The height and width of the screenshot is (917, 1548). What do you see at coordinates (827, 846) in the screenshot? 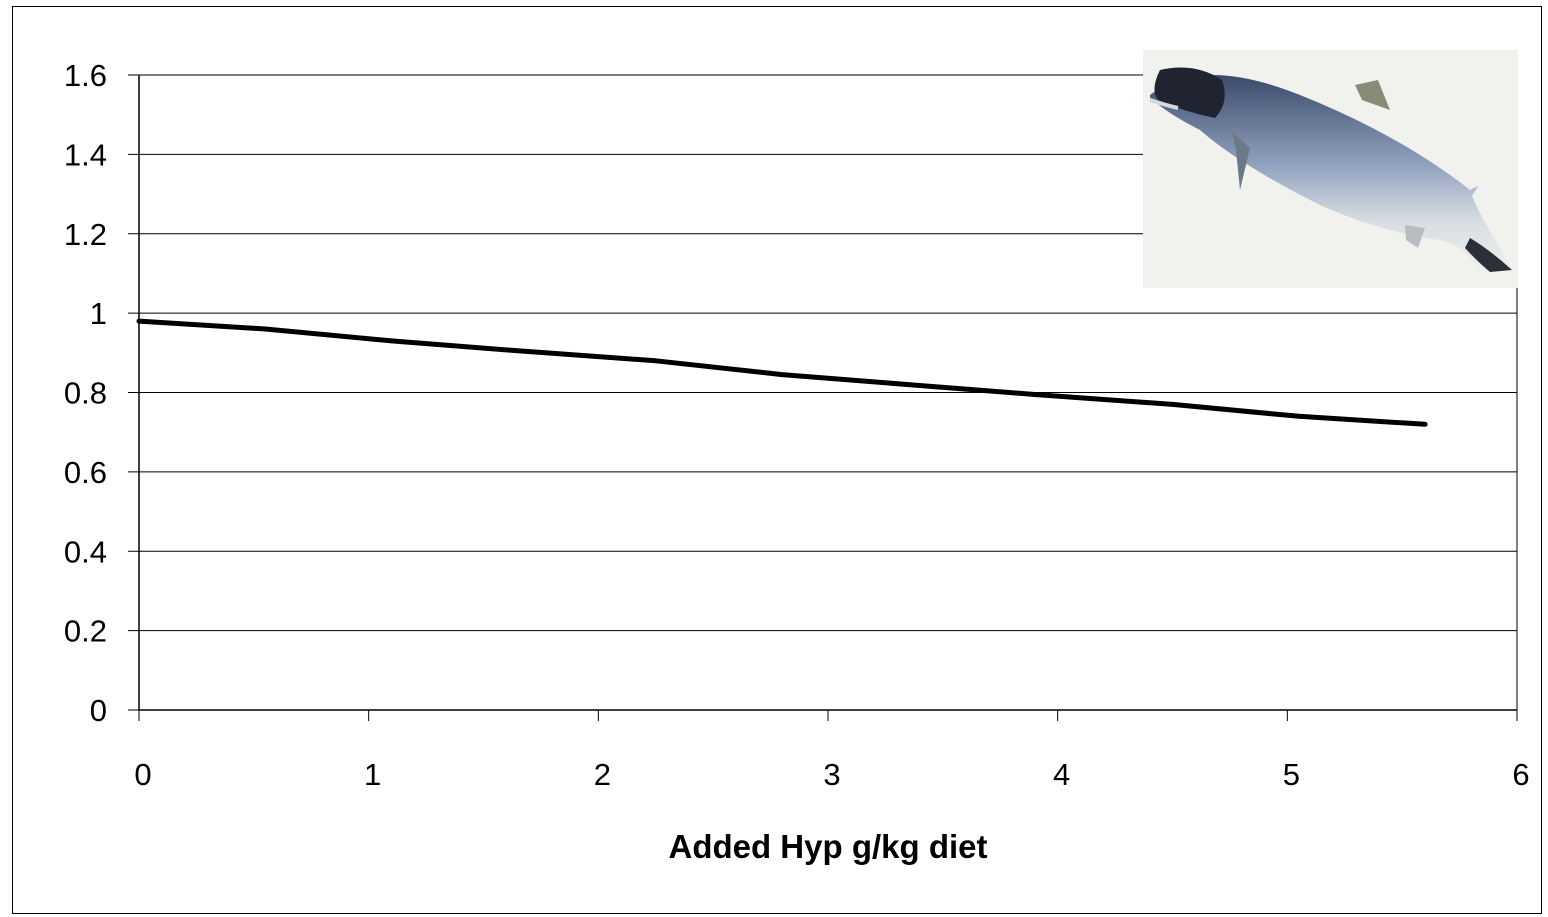
I see `x-axis-title: Added Hyp g/kg diet` at bounding box center [827, 846].